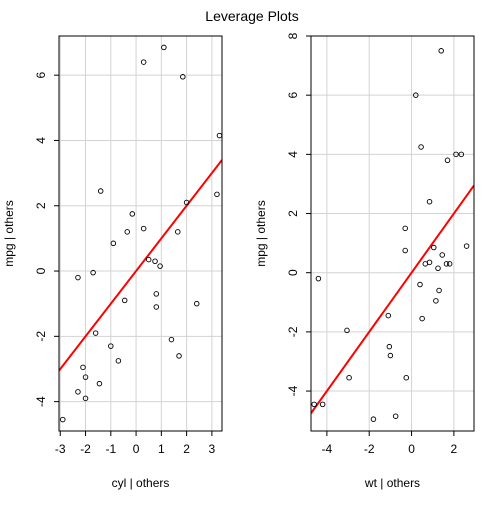 The width and height of the screenshot is (504, 509). Describe the element at coordinates (212, 449) in the screenshot. I see `x-tick-label: 3` at that location.